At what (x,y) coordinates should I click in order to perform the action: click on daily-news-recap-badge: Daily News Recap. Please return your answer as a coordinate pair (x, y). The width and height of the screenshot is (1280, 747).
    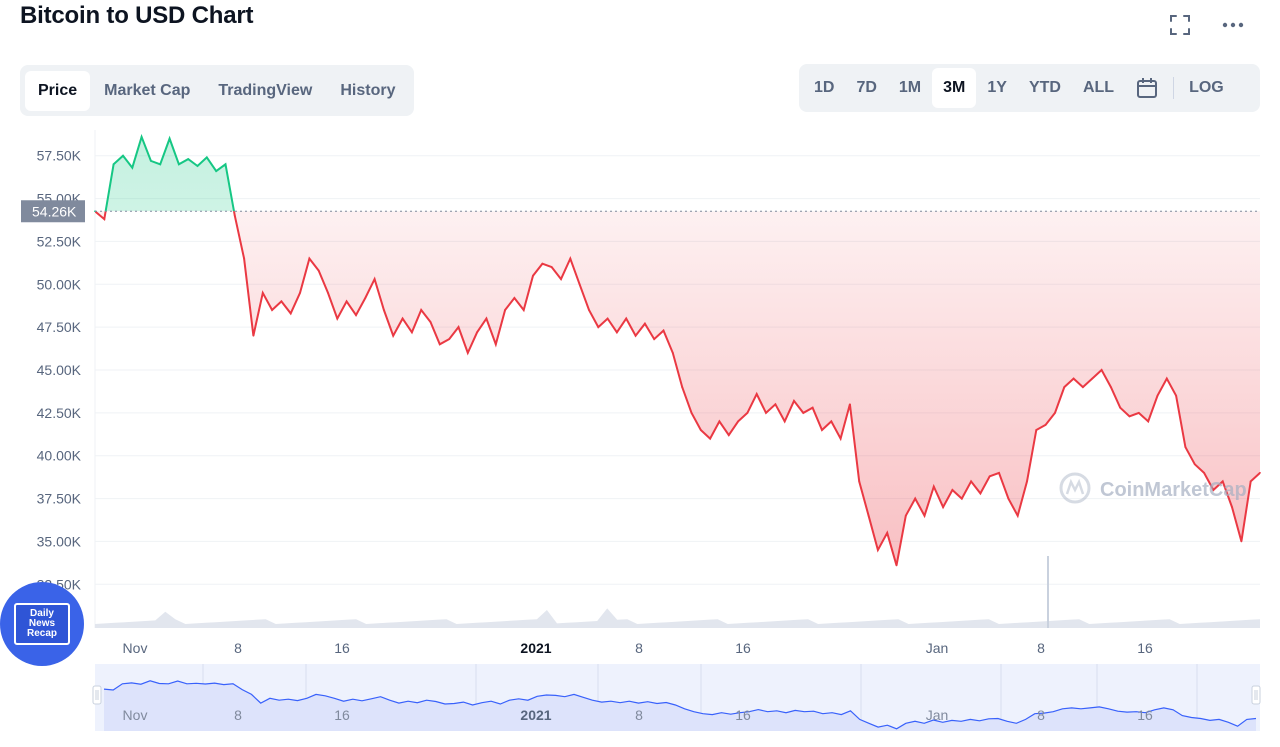
    Looking at the image, I should click on (42, 624).